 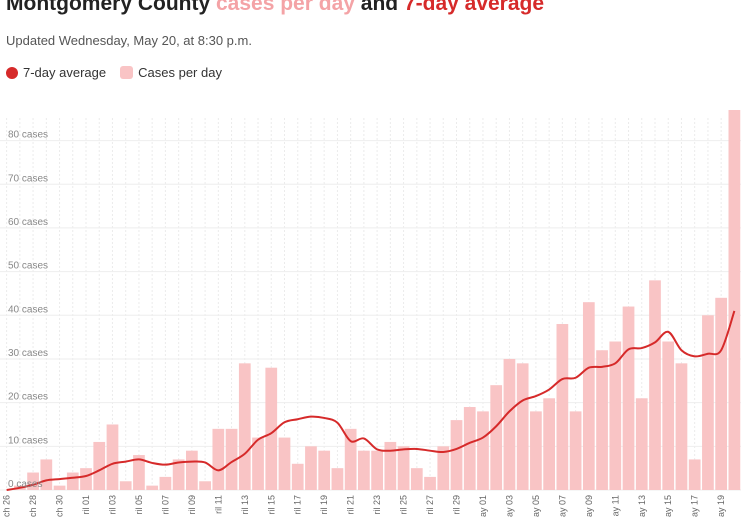 I want to click on updated-timestamp: Updated Wednesday, May 20, at 8:30 p.m., so click(x=129, y=40).